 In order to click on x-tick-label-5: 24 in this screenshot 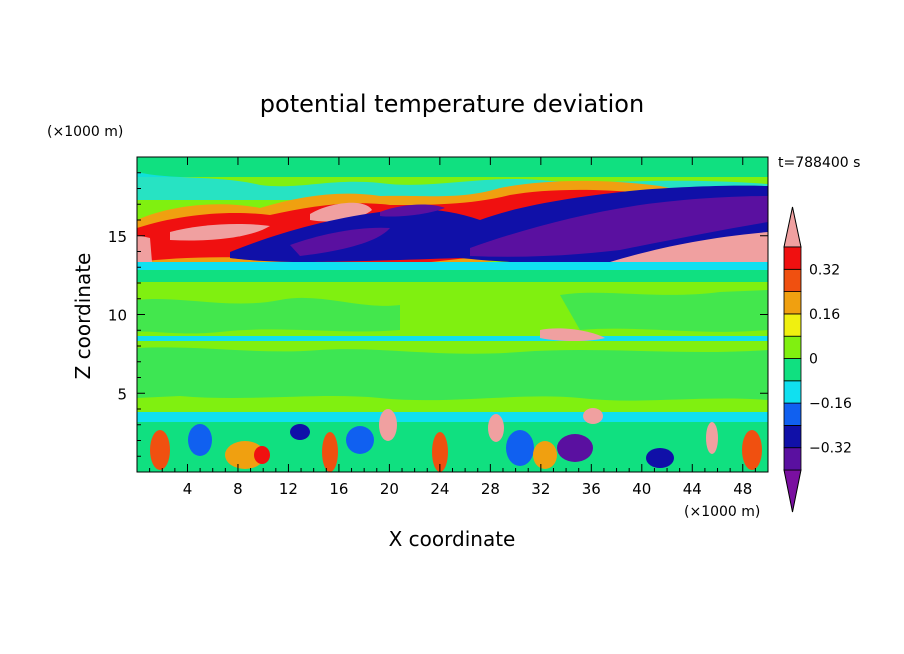, I will do `click(439, 489)`.